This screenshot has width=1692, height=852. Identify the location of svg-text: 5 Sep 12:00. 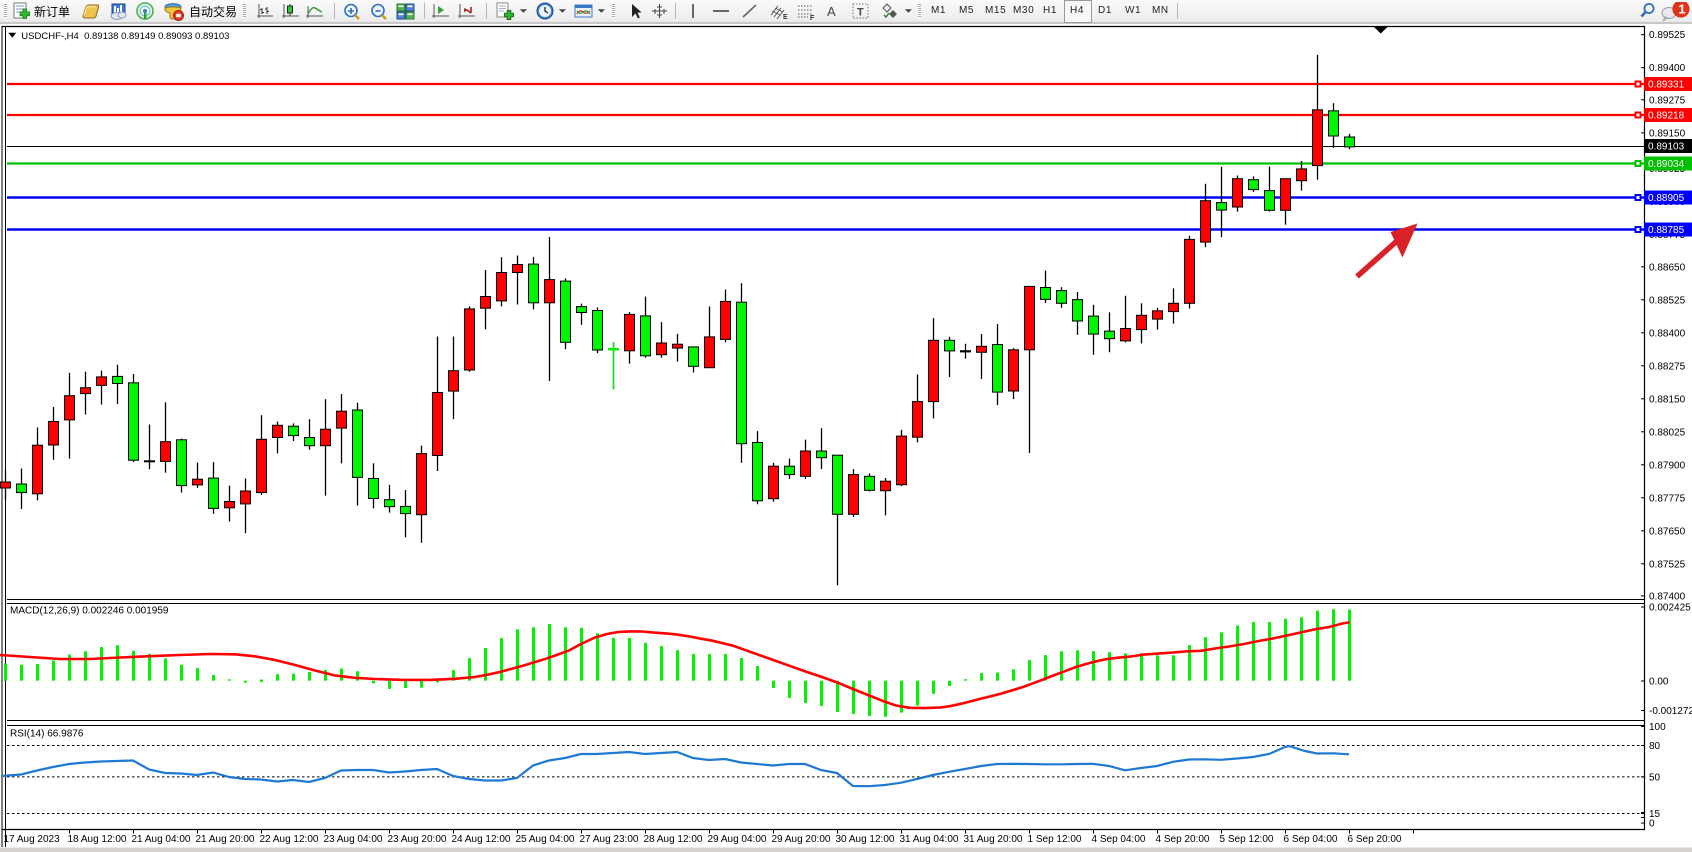
(1247, 839).